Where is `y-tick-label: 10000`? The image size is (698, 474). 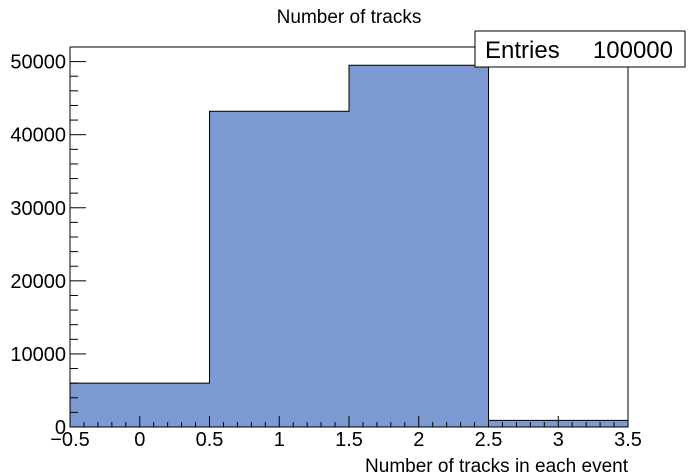 y-tick-label: 10000 is located at coordinates (38, 355).